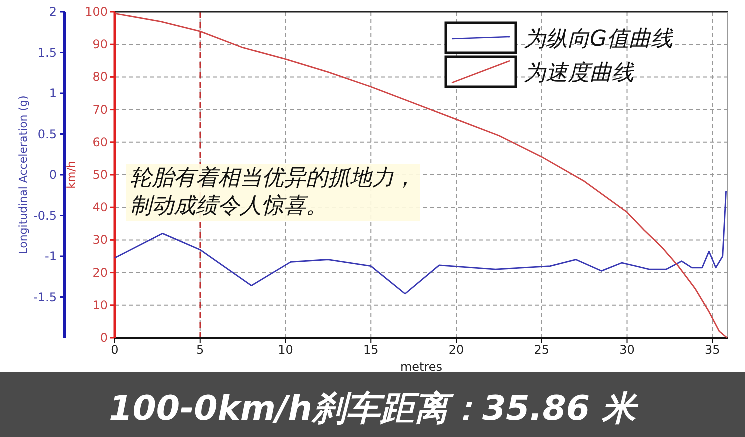  Describe the element at coordinates (421, 367) in the screenshot. I see `x-axis-title: metres` at that location.